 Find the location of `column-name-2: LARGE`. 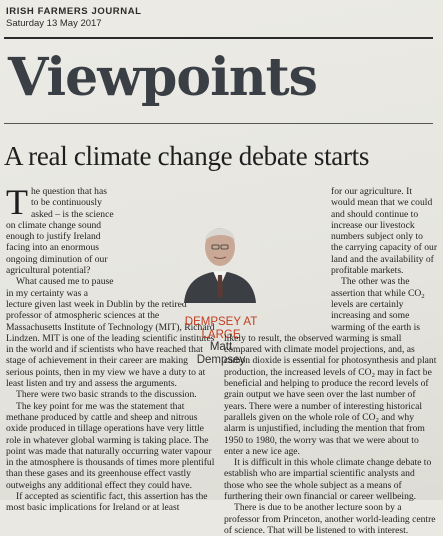

column-name-2: LARGE is located at coordinates (221, 334).